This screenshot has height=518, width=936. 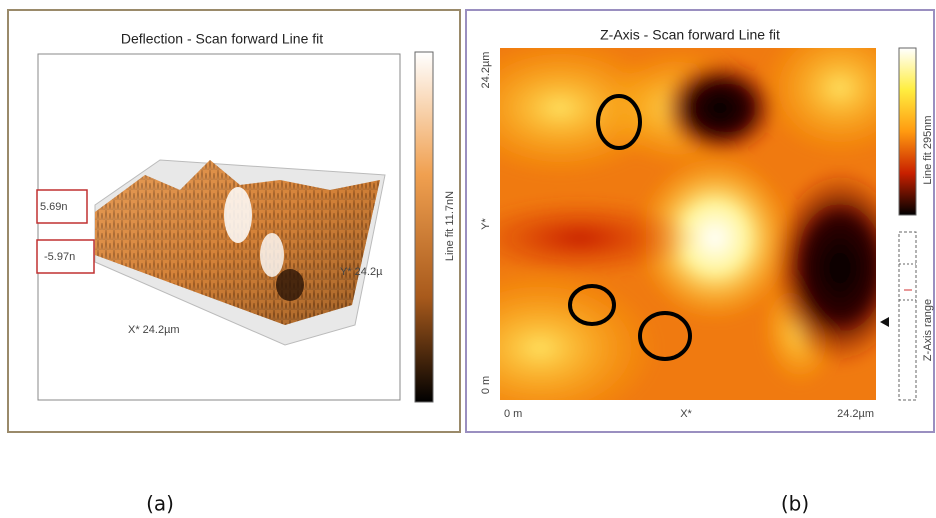 What do you see at coordinates (928, 149) in the screenshot?
I see `colorbar-label: Line fit 295nm` at bounding box center [928, 149].